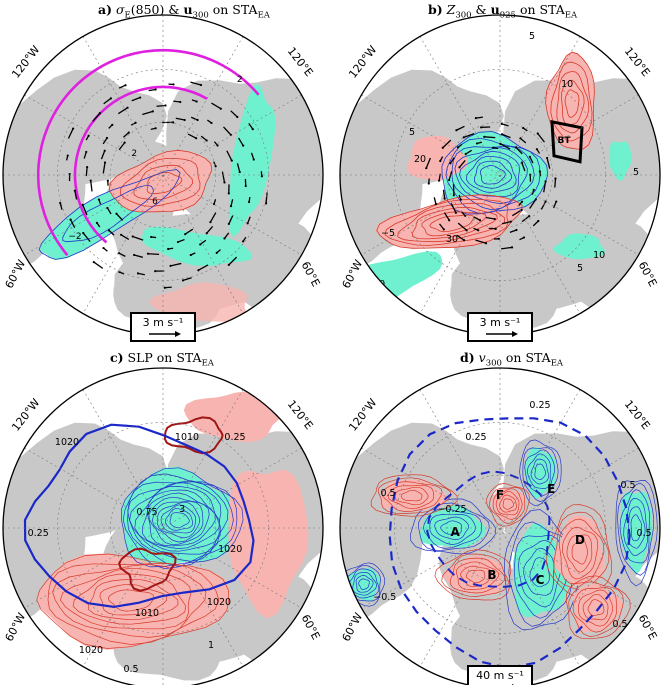  Describe the element at coordinates (451, 509) in the screenshot. I see `contour-label: −0.25` at that location.